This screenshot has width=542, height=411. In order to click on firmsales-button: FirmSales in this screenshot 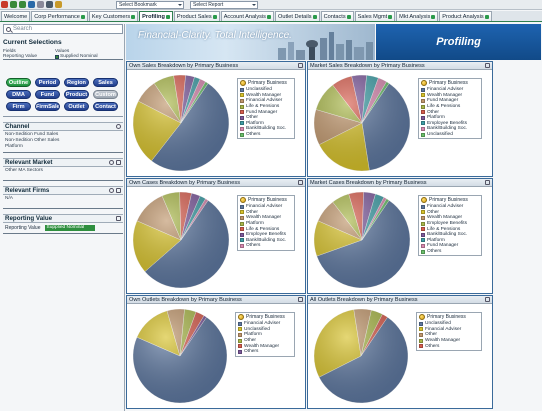, I will do `click(47, 106)`.